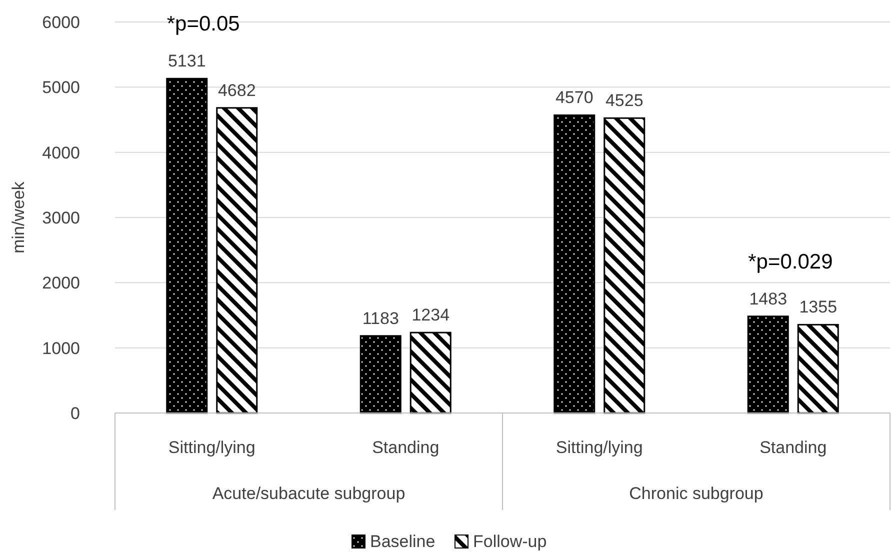  Describe the element at coordinates (696, 493) in the screenshot. I see `text: Chronic subgroup` at that location.